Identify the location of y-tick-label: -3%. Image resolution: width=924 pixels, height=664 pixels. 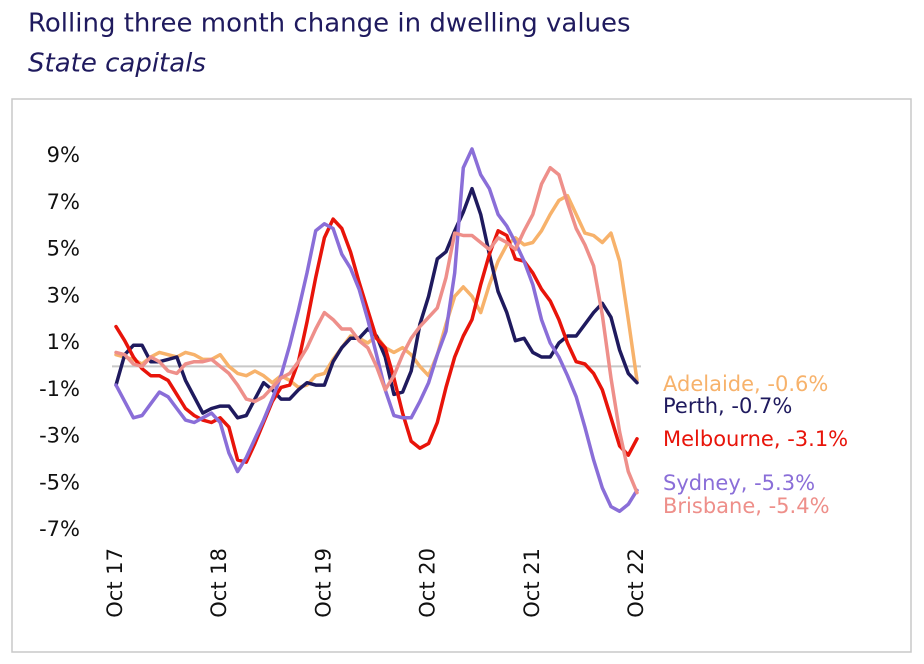
(59, 436).